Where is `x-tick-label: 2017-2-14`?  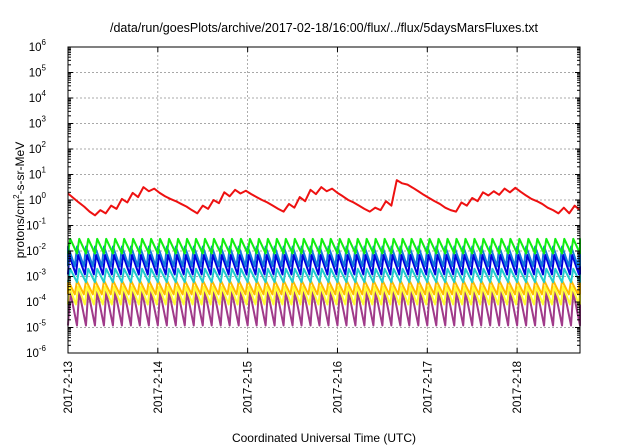
x-tick-label: 2017-2-14 is located at coordinates (159, 386).